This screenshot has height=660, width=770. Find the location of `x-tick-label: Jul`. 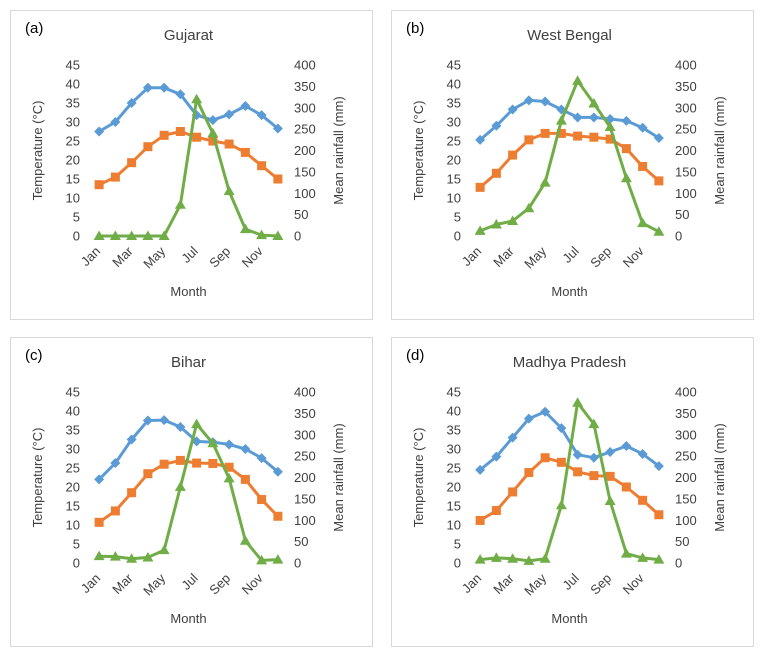

x-tick-label: Jul is located at coordinates (189, 581).